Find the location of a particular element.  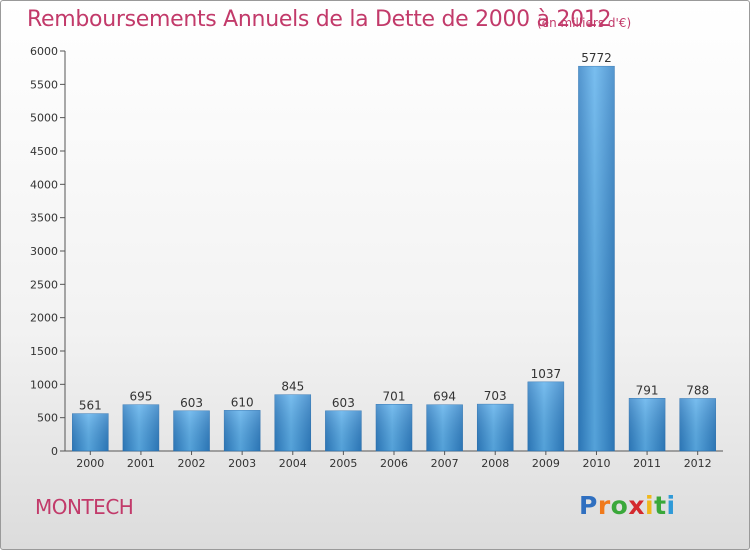

data-label-2010: 5772 is located at coordinates (596, 58).